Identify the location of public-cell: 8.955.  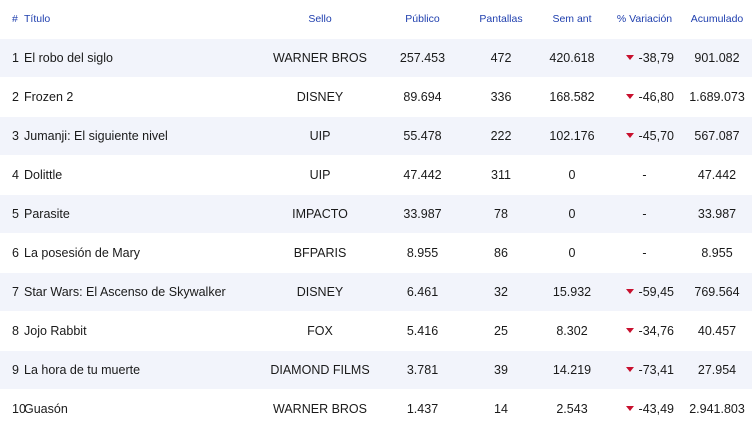
(422, 253).